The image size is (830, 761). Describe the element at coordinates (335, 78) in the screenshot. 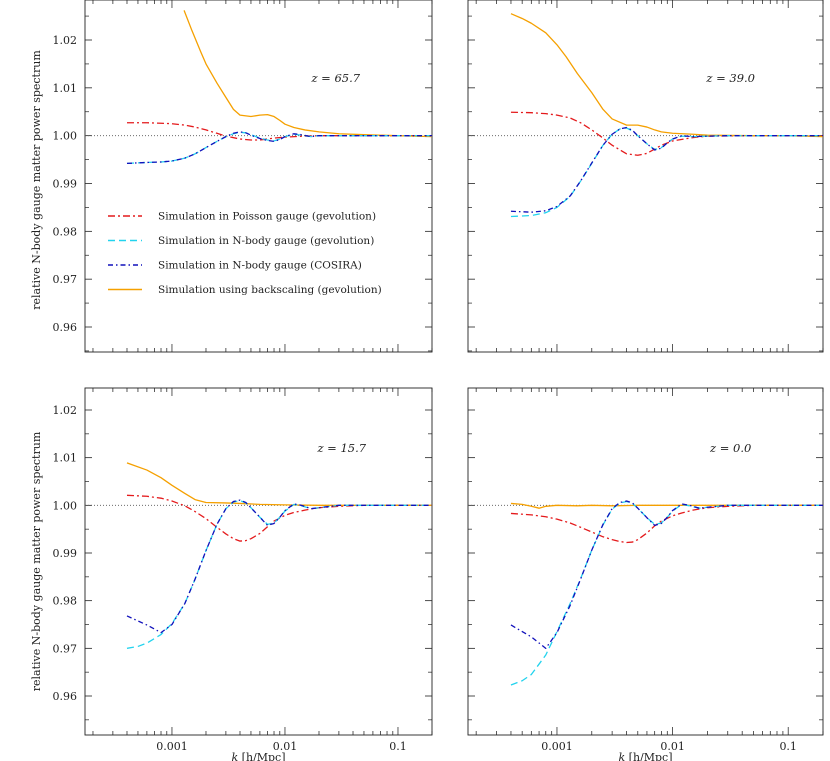

I see `redshift-label: z = 65.7` at that location.